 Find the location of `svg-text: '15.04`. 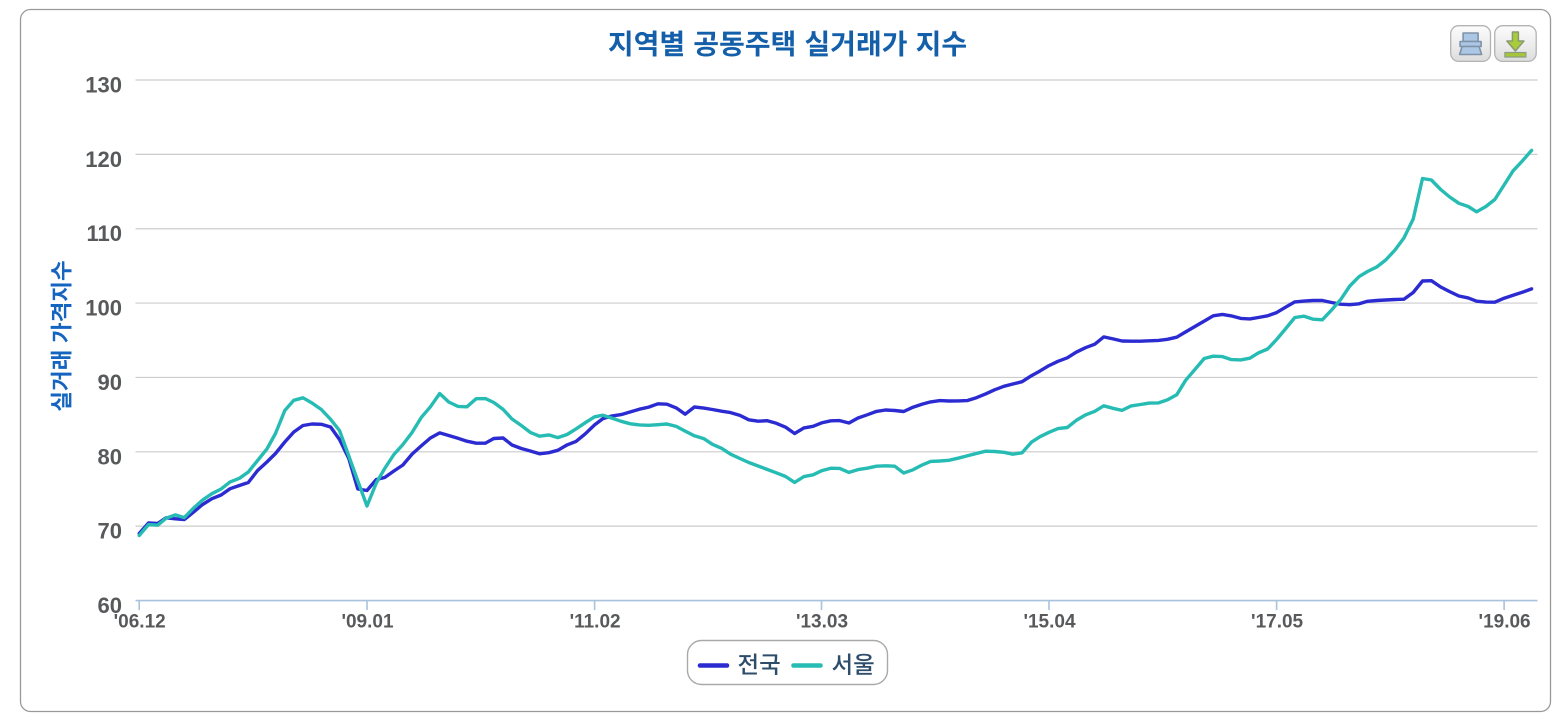

svg-text: '15.04 is located at coordinates (1049, 621).